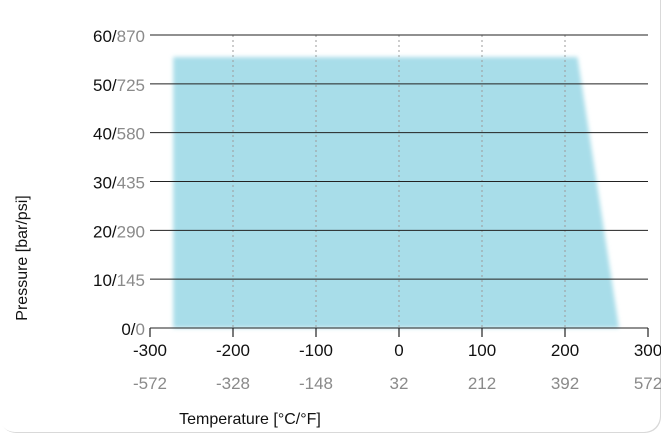  Describe the element at coordinates (150, 350) in the screenshot. I see `x-tick-label-celsius--300: -300` at that location.